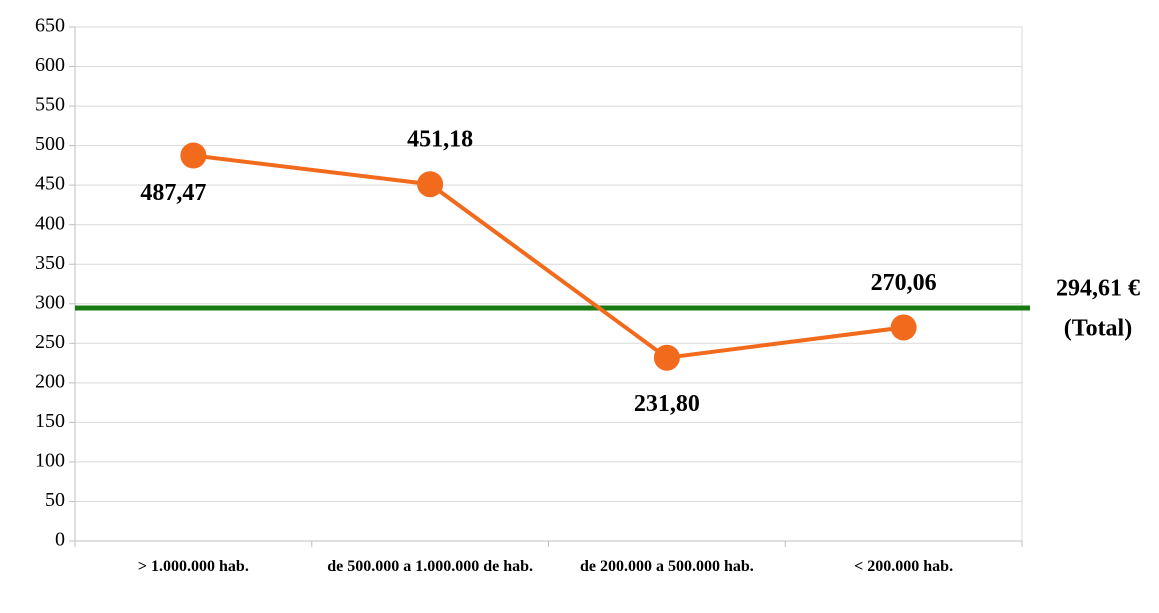 Image resolution: width=1159 pixels, height=613 pixels. What do you see at coordinates (1098, 289) in the screenshot?
I see `reference-label: 294,61 €` at bounding box center [1098, 289].